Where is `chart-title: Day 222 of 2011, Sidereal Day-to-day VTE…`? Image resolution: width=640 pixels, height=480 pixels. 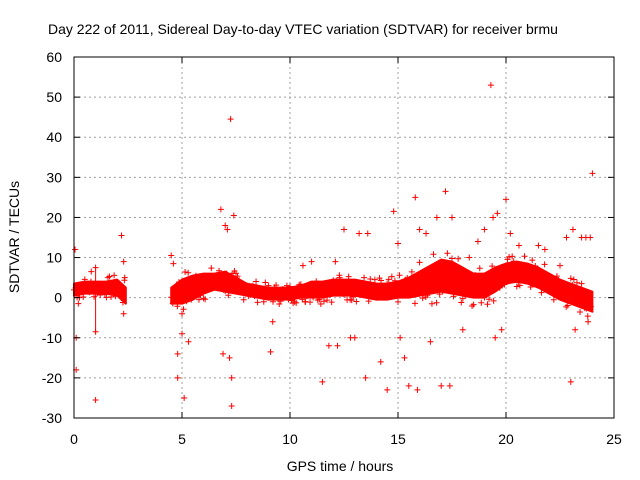
chart-title: Day 222 of 2011, Sidereal Day-to-day VTE… is located at coordinates (303, 29).